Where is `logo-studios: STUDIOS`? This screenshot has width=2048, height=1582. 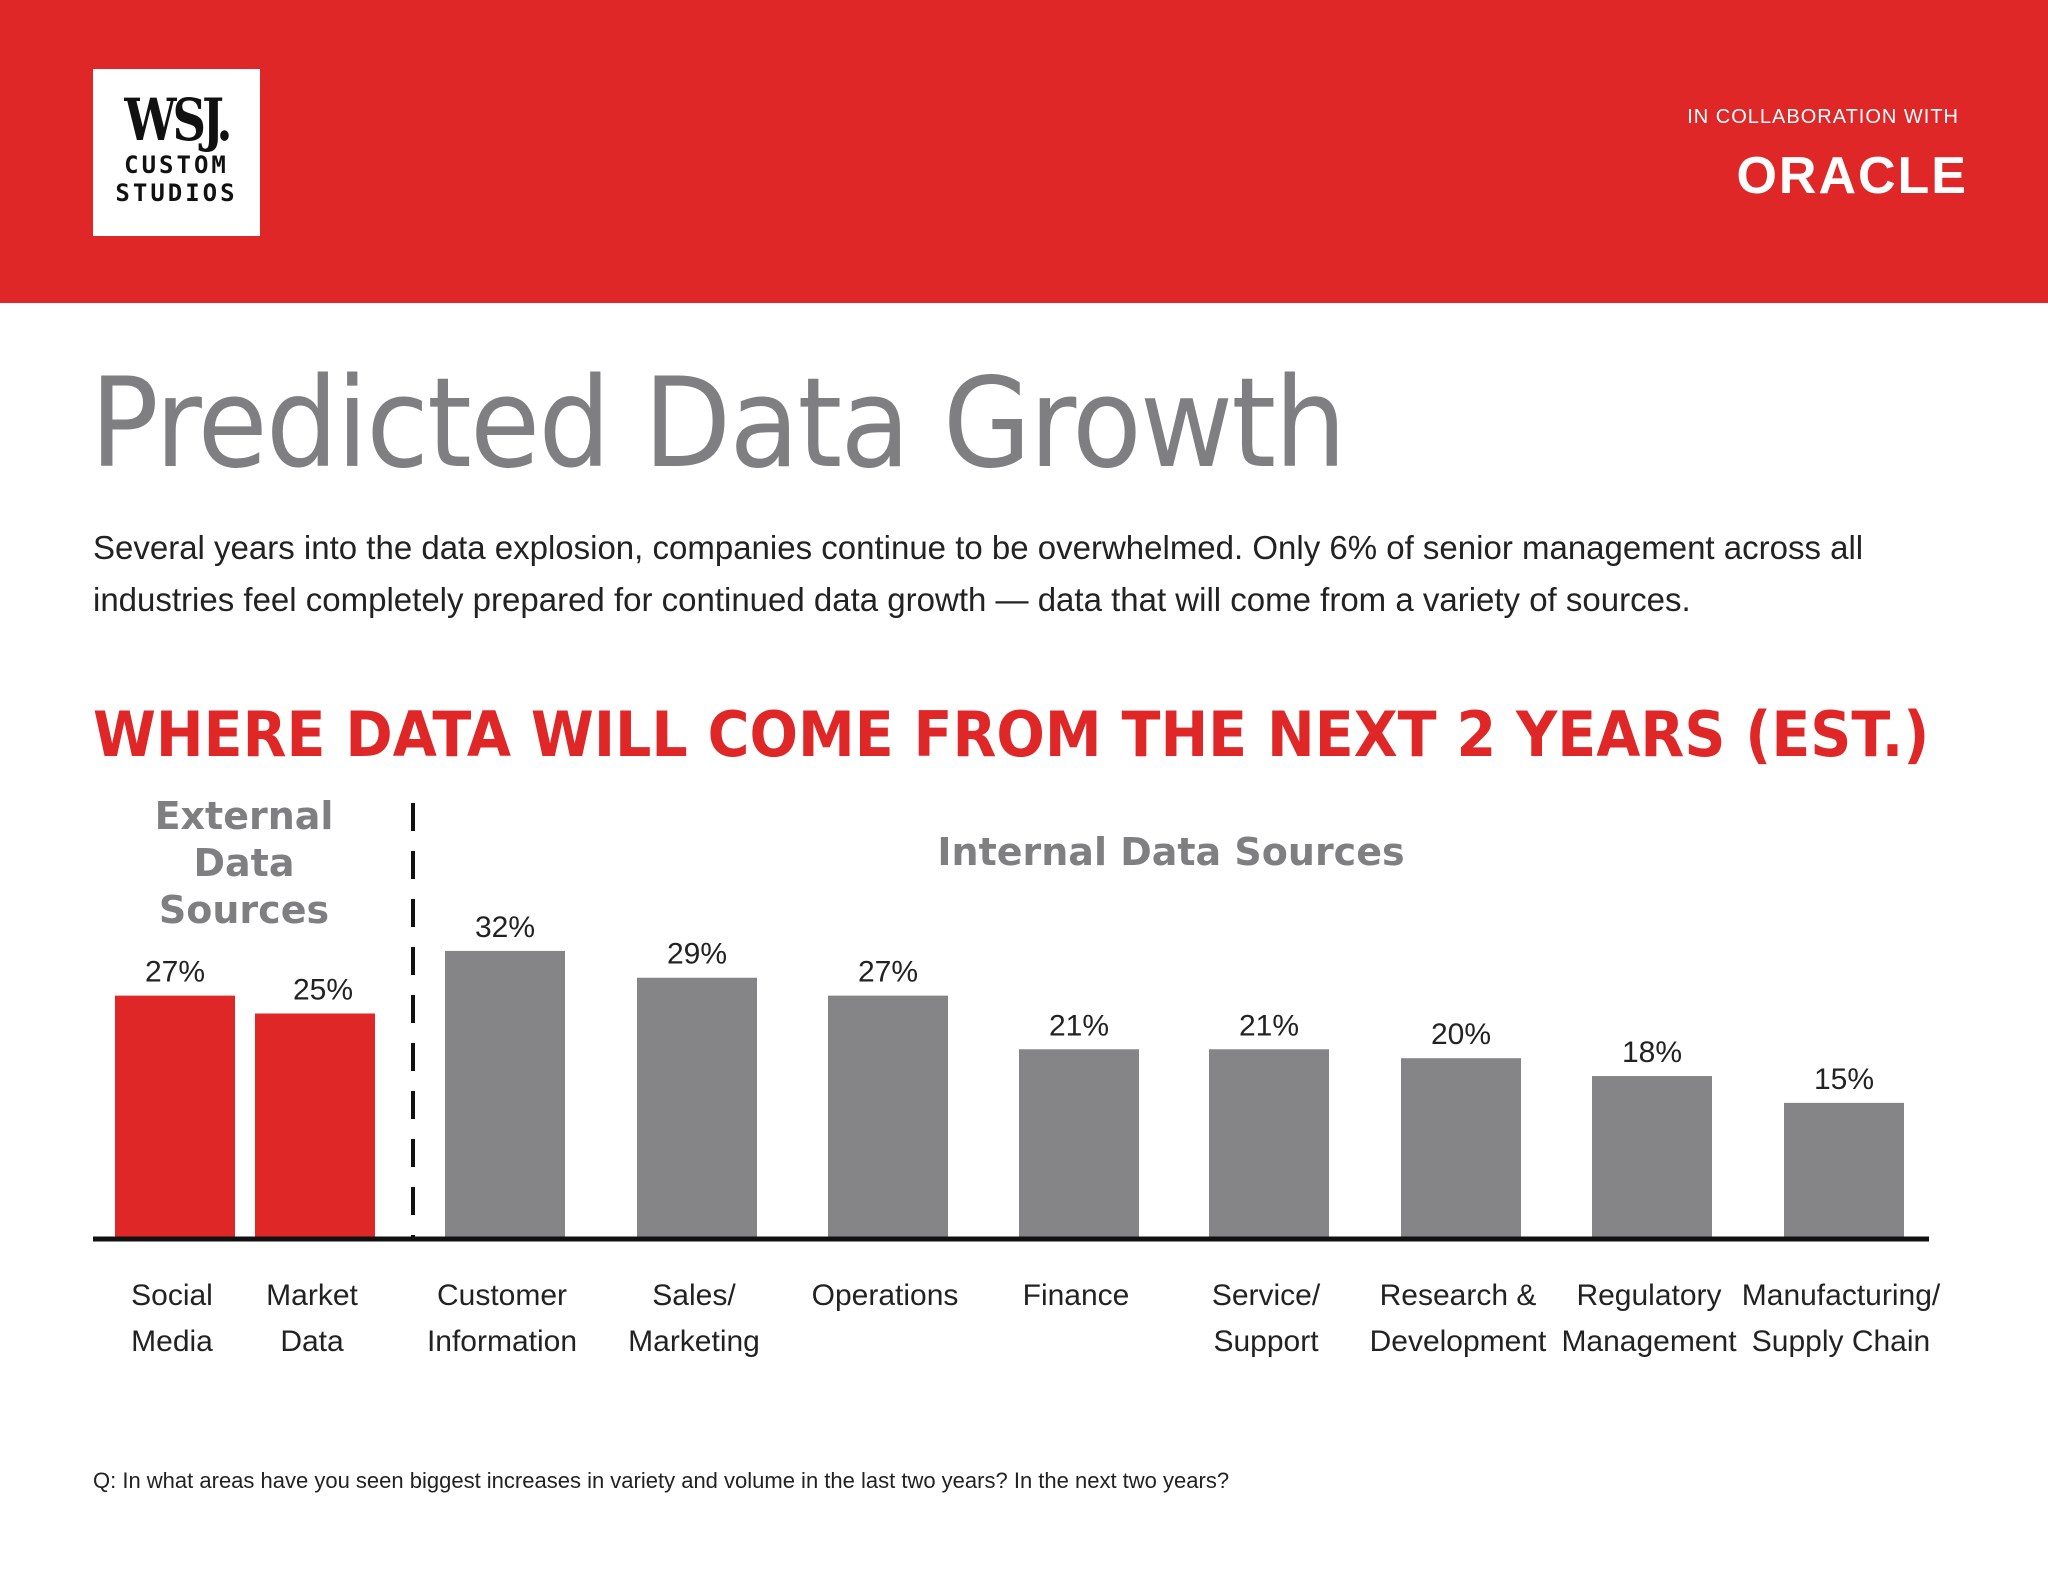 logo-studios: STUDIOS is located at coordinates (176, 193).